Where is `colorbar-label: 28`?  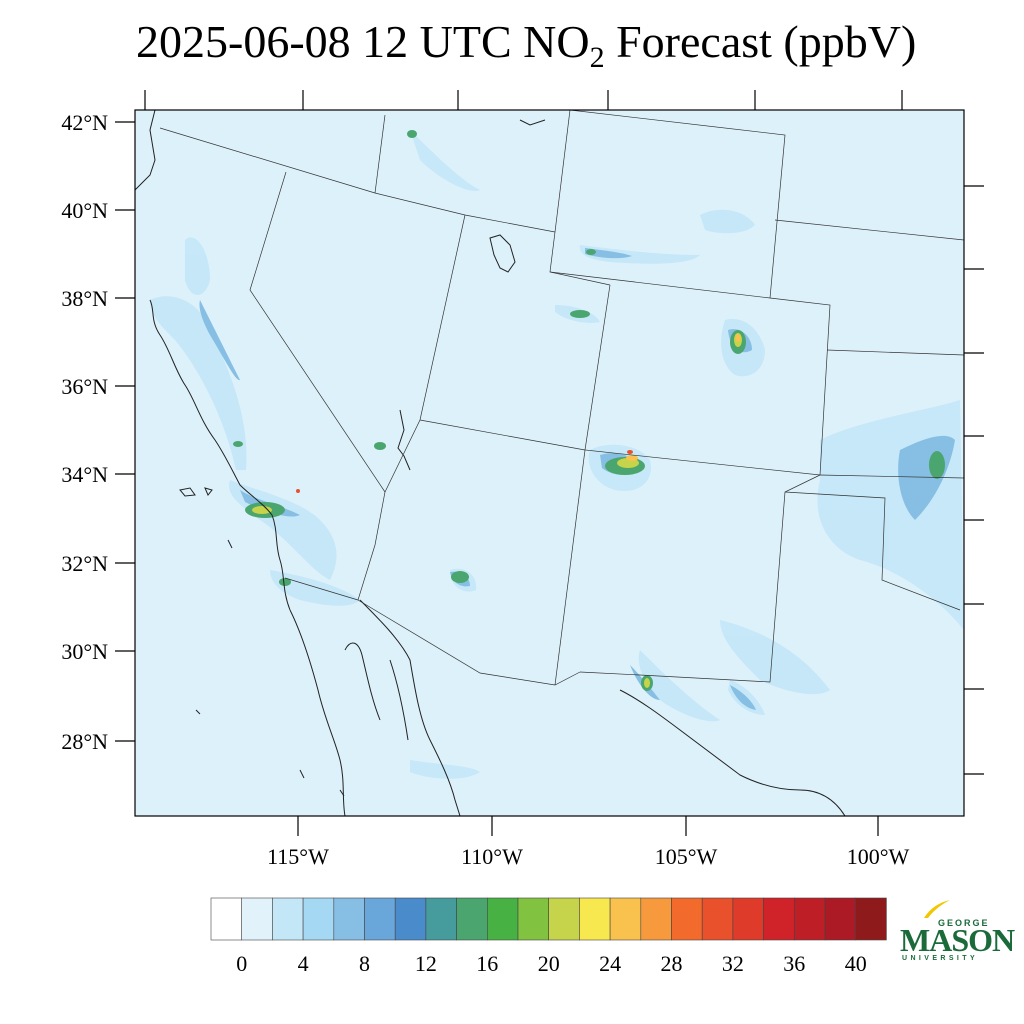
colorbar-label: 28 is located at coordinates (672, 963).